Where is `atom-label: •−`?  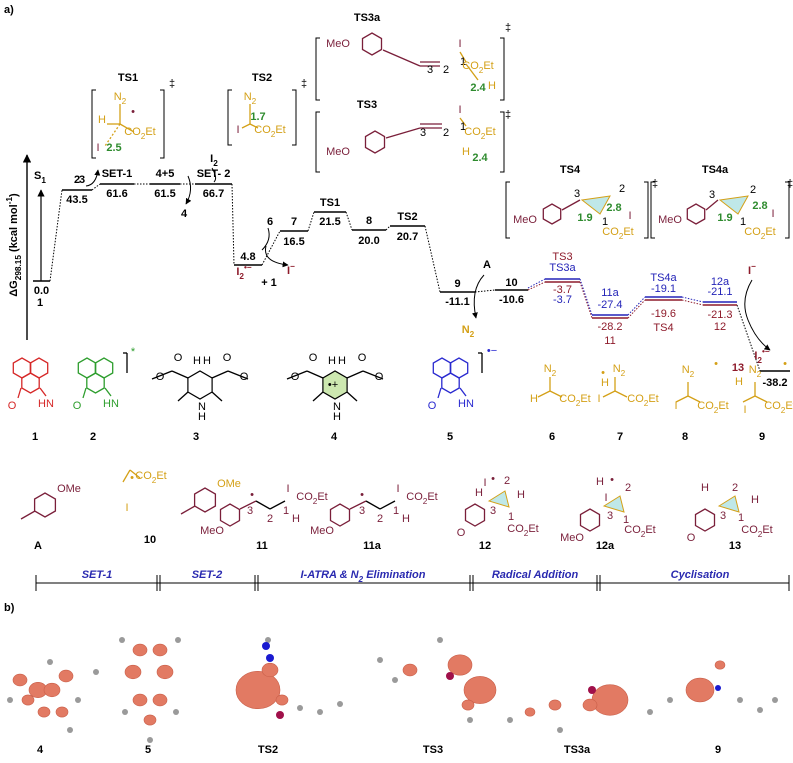
atom-label: •− is located at coordinates (492, 351).